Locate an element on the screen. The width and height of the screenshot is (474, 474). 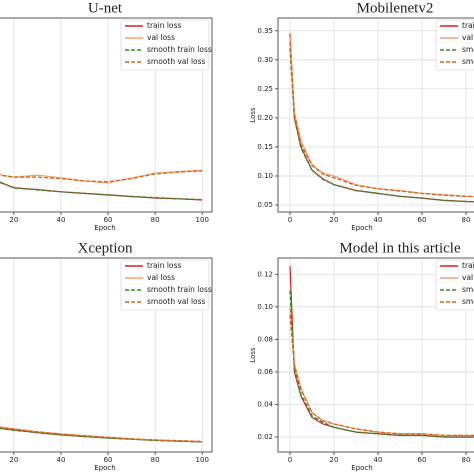
y-tick-label: 0.08 is located at coordinates (265, 339).